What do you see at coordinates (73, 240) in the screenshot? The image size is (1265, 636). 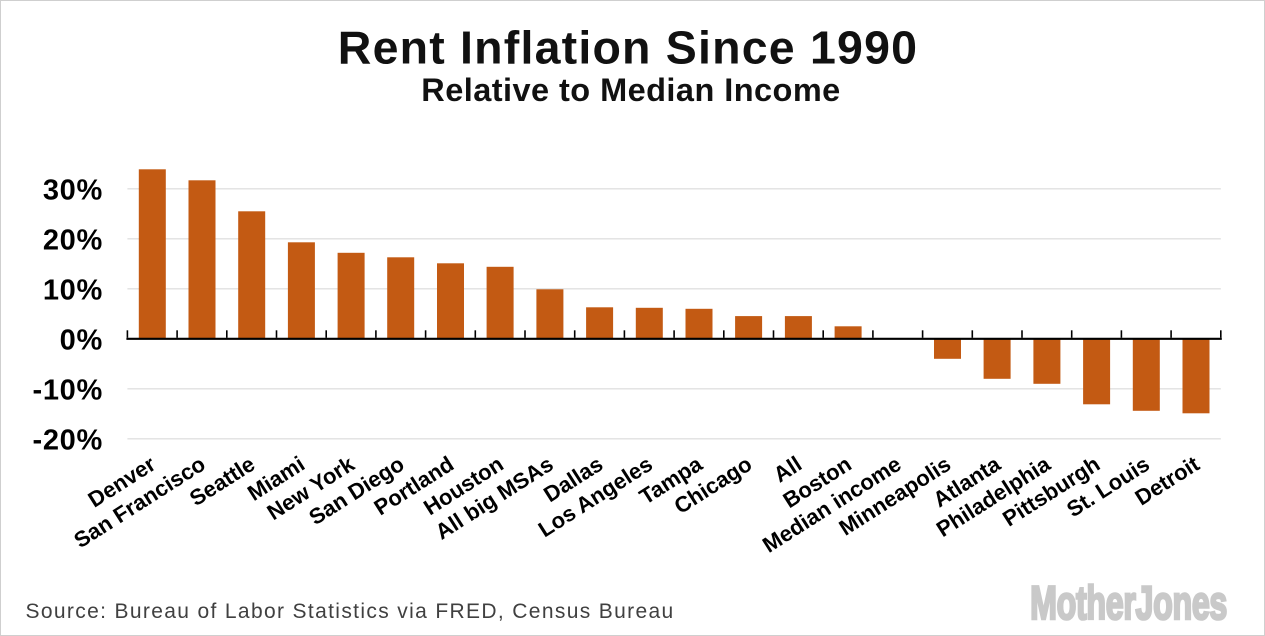 I see `svg-text: 20%` at bounding box center [73, 240].